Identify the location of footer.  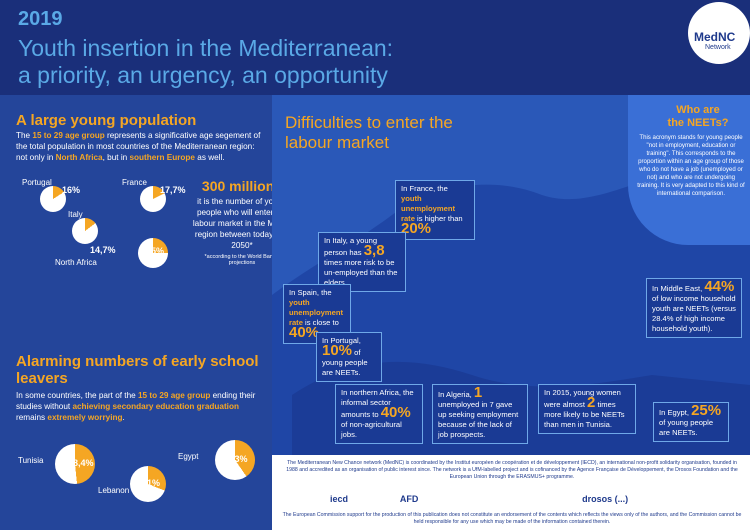
(511, 492).